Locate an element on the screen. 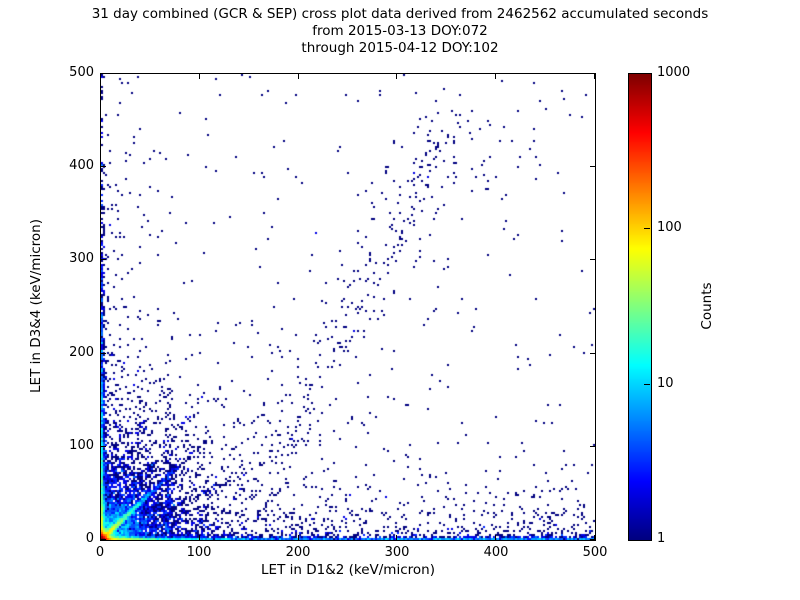 This screenshot has width=800, height=600. chart-title-line3: through 2015-04-12 DOY:102 is located at coordinates (400, 48).